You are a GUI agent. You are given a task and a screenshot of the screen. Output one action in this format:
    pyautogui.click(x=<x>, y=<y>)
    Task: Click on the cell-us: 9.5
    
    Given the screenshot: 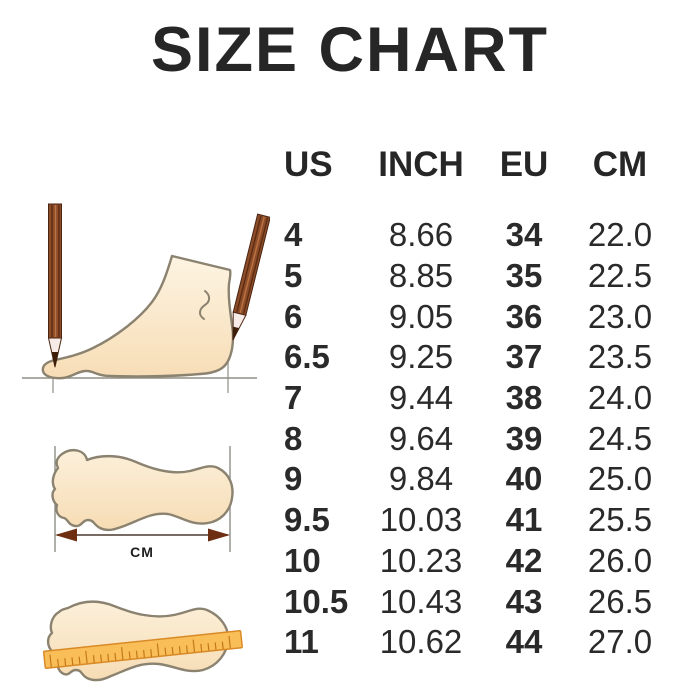 What is the action you would take?
    pyautogui.click(x=307, y=520)
    